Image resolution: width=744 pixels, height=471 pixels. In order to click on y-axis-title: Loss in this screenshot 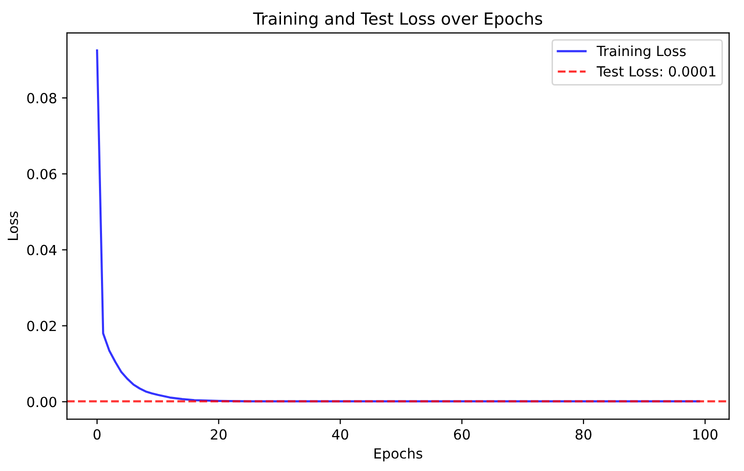, I will do `click(13, 226)`.